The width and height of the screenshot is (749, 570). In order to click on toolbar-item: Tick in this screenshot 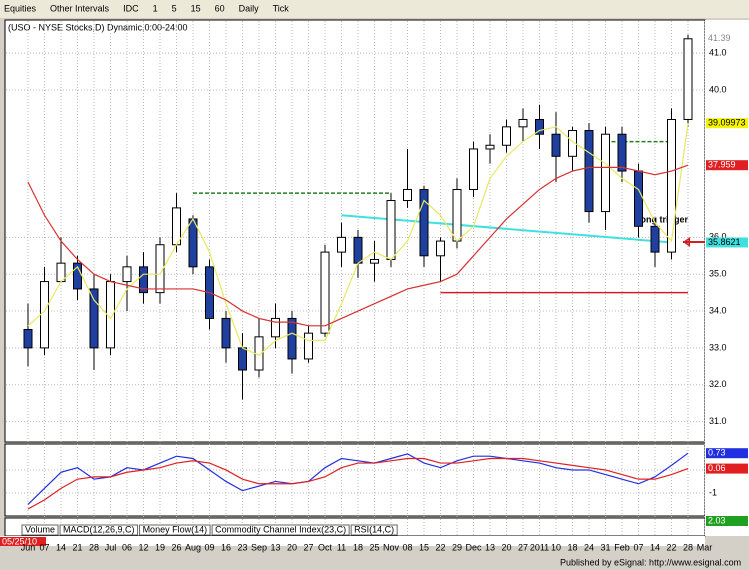, I will do `click(281, 8)`.